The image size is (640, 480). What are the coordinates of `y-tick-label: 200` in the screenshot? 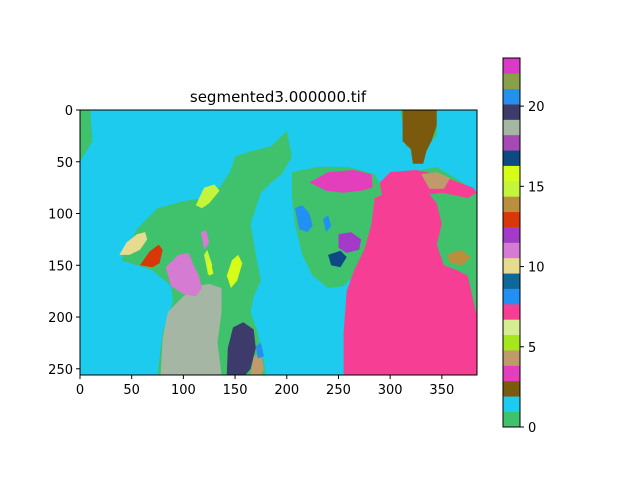 It's located at (60, 318).